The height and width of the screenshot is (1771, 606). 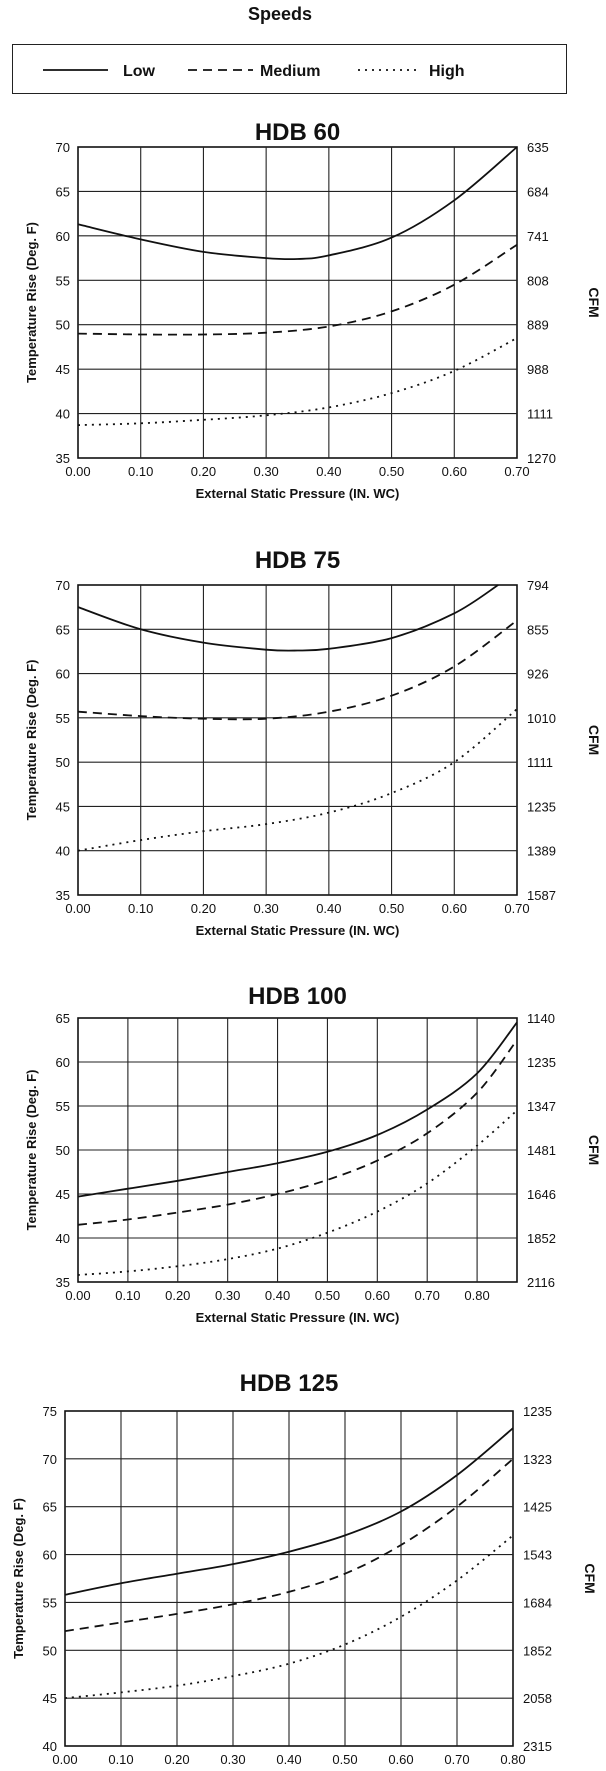 What do you see at coordinates (537, 1555) in the screenshot?
I see `y2-tick-label: 1543` at bounding box center [537, 1555].